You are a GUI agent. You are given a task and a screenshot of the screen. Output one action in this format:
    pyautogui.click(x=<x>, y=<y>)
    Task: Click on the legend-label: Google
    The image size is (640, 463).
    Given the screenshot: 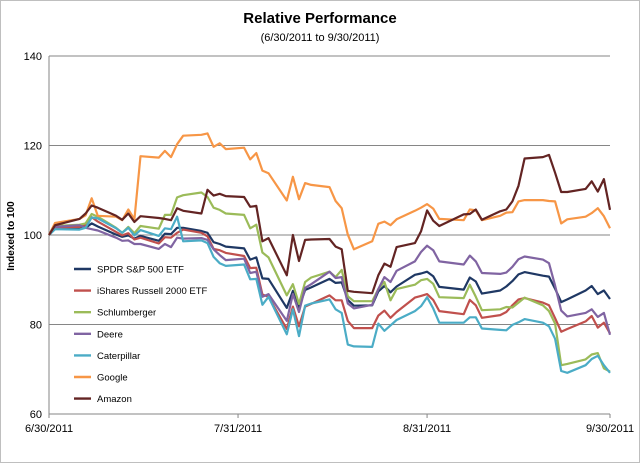 What is the action you would take?
    pyautogui.click(x=112, y=378)
    